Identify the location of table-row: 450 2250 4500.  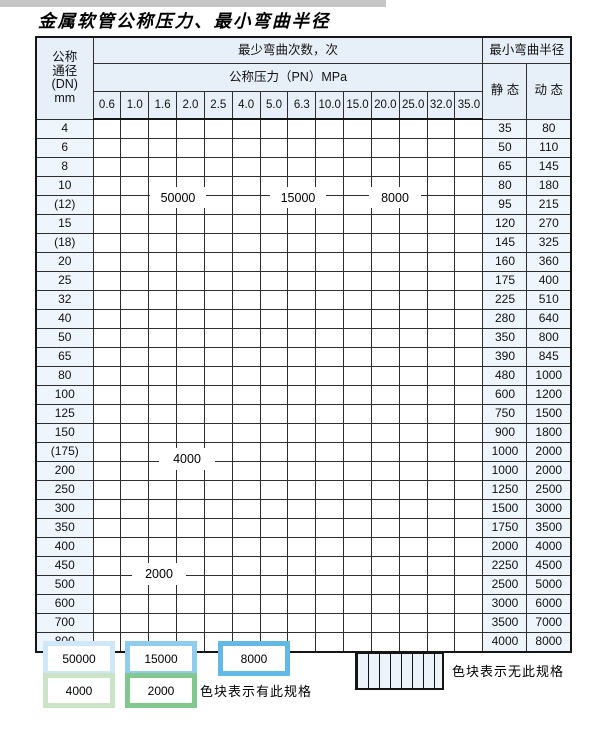
(303, 566).